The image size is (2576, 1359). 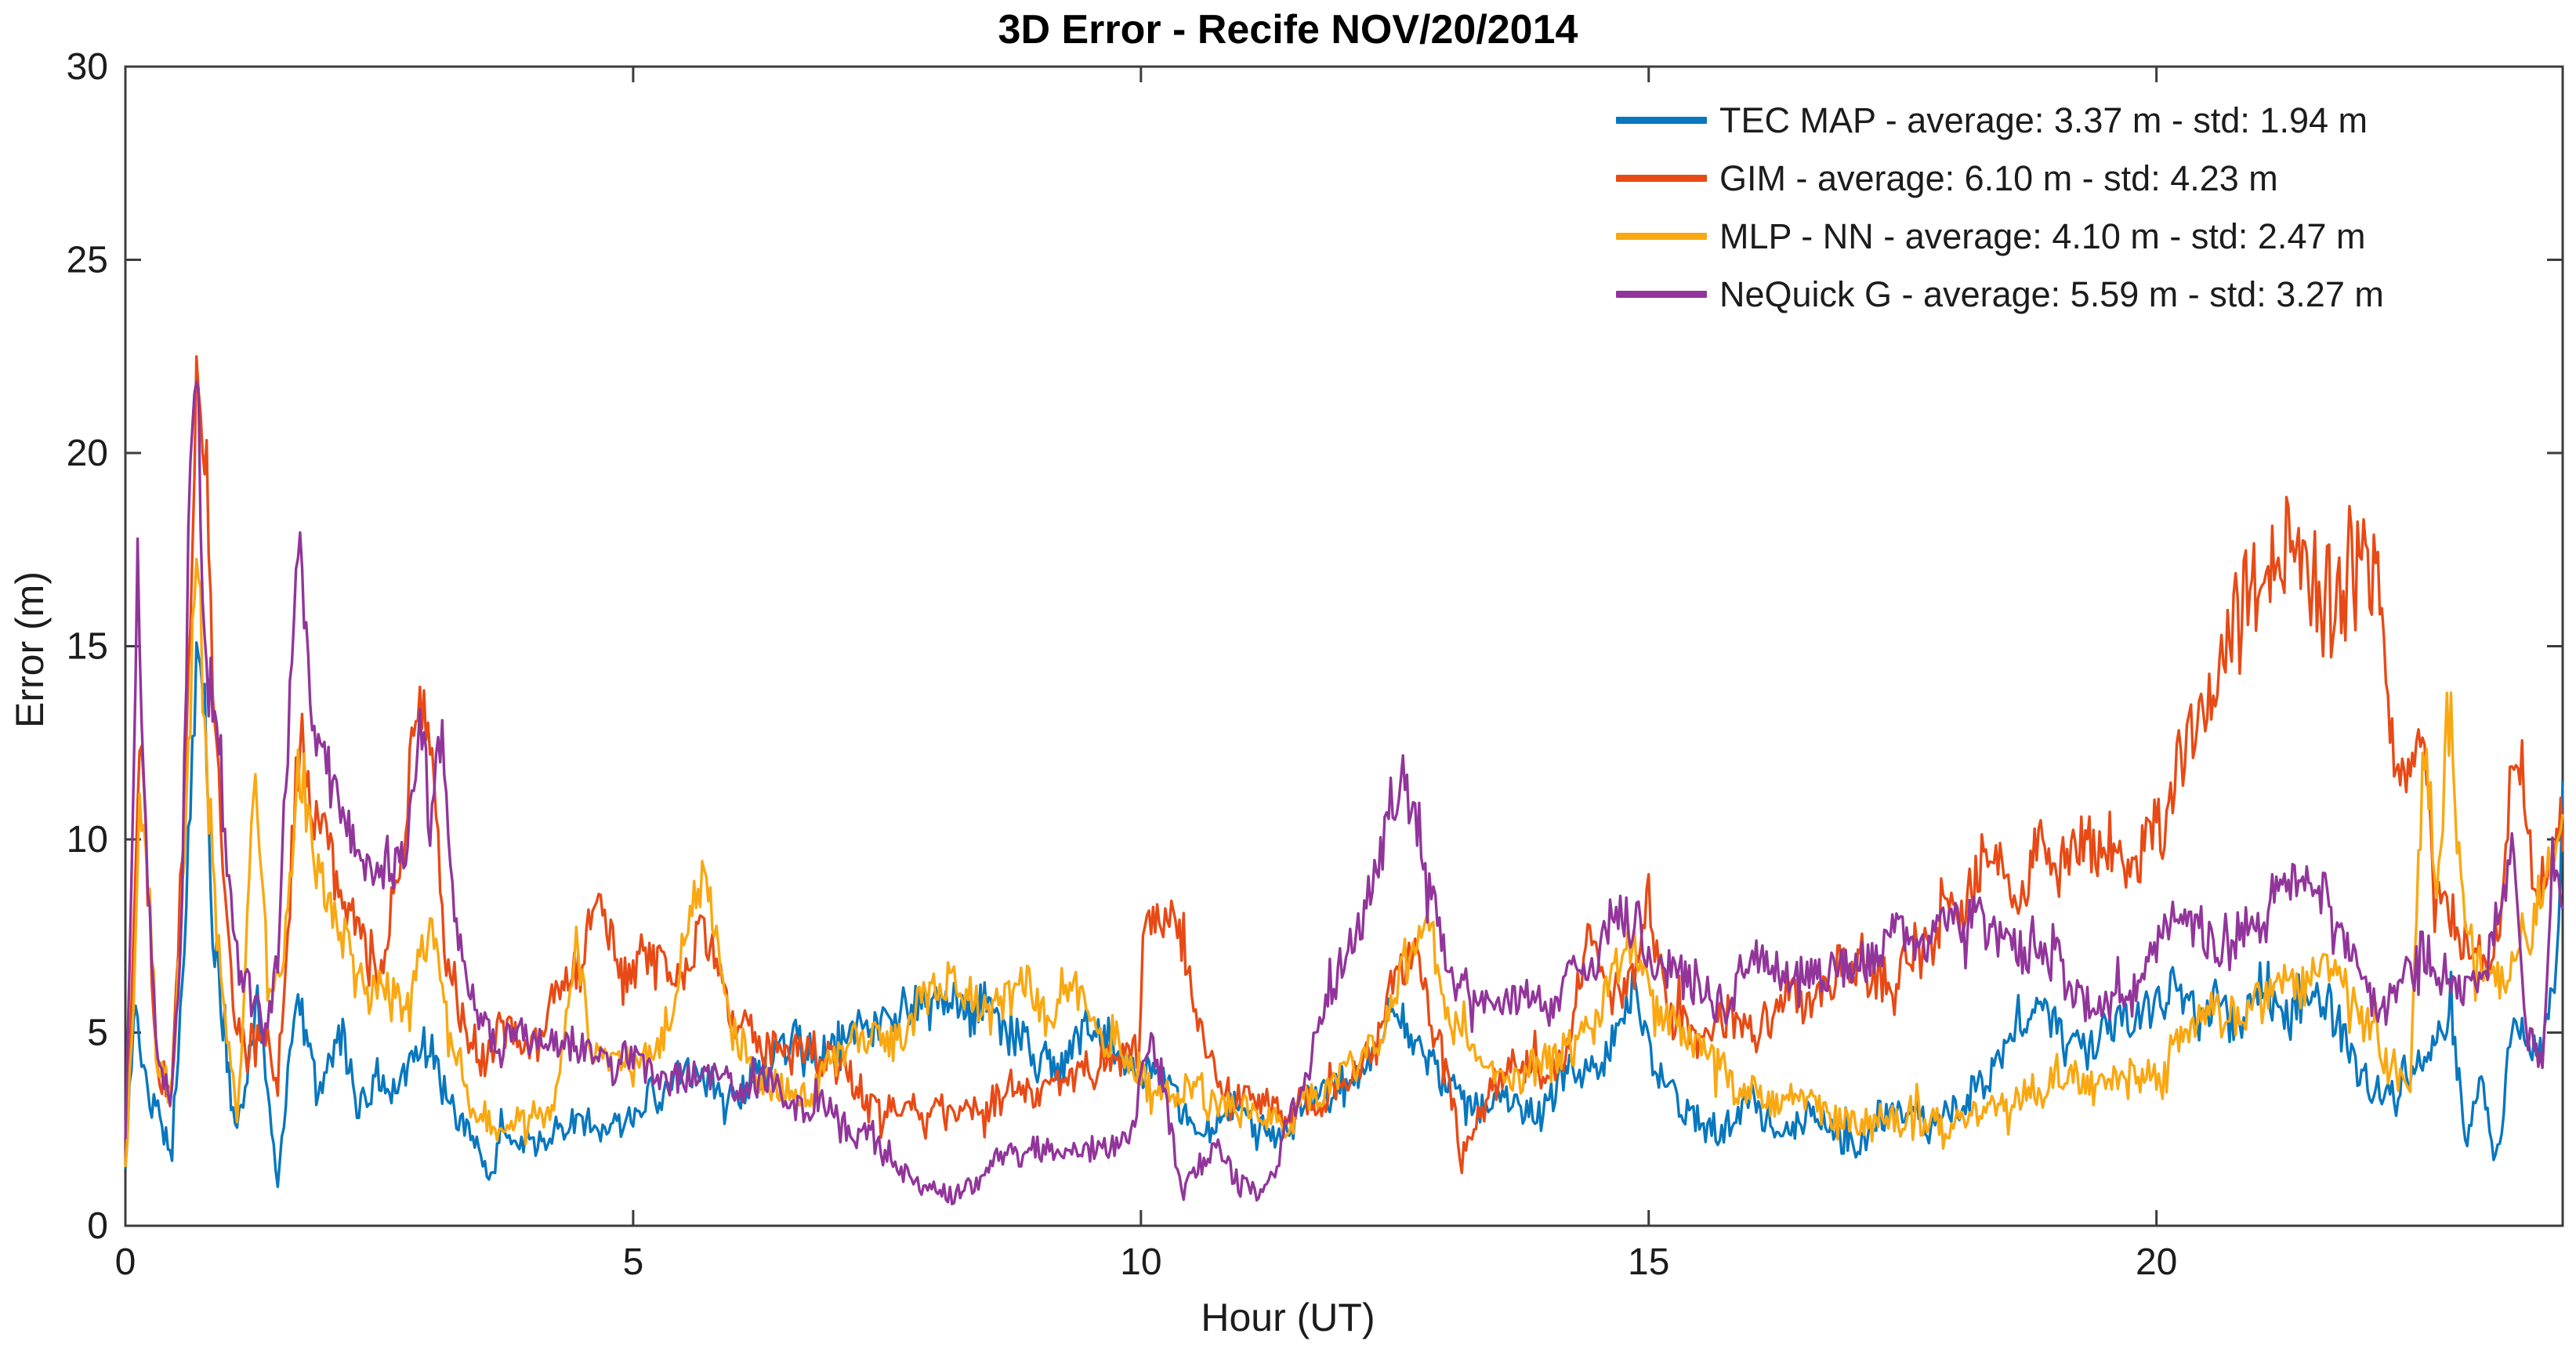 I want to click on y-tick-label: 25, so click(x=87, y=260).